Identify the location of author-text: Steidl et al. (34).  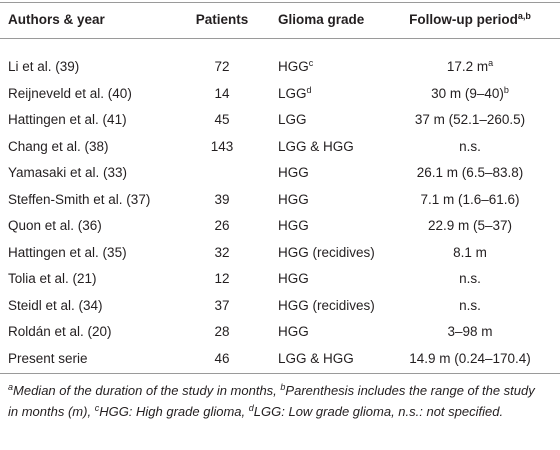
(55, 305).